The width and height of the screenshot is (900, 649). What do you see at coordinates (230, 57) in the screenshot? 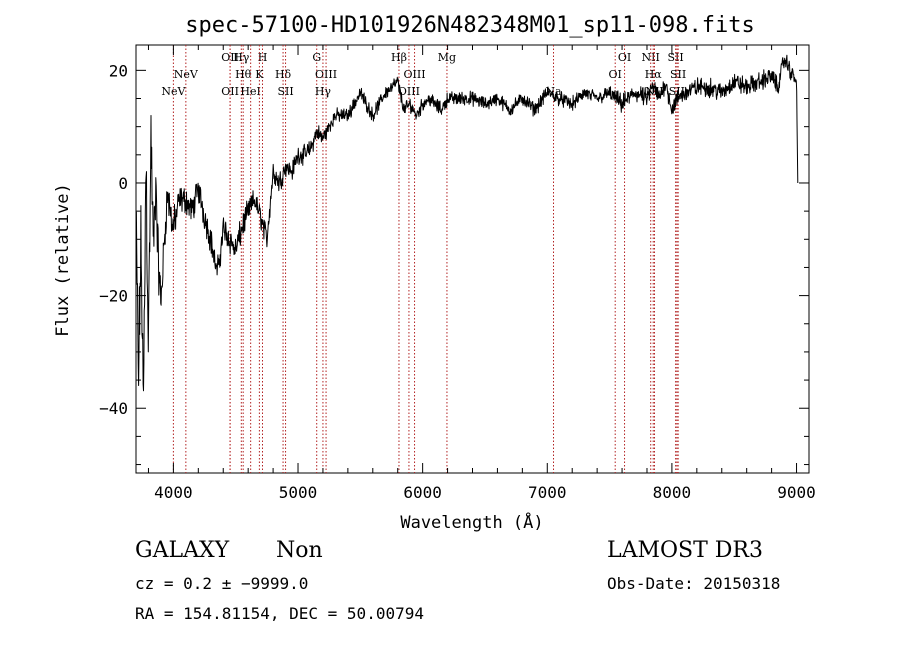
I see `line-label-2: OII` at bounding box center [230, 57].